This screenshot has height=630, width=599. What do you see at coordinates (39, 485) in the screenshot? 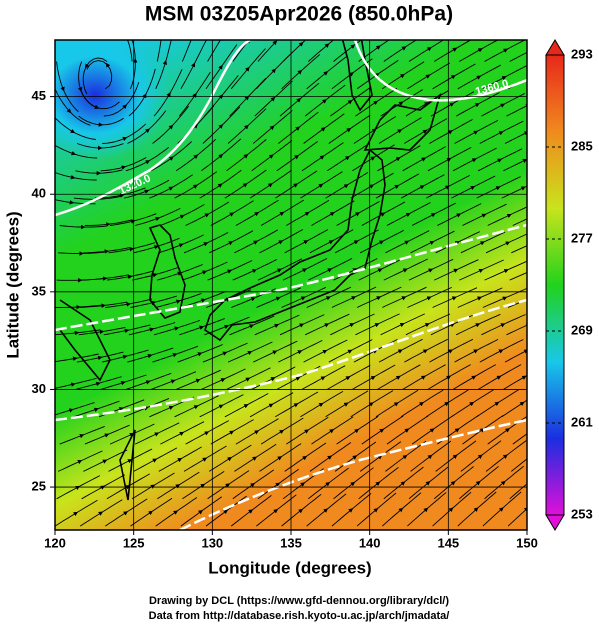
I see `y-tick-label: 25` at bounding box center [39, 485].